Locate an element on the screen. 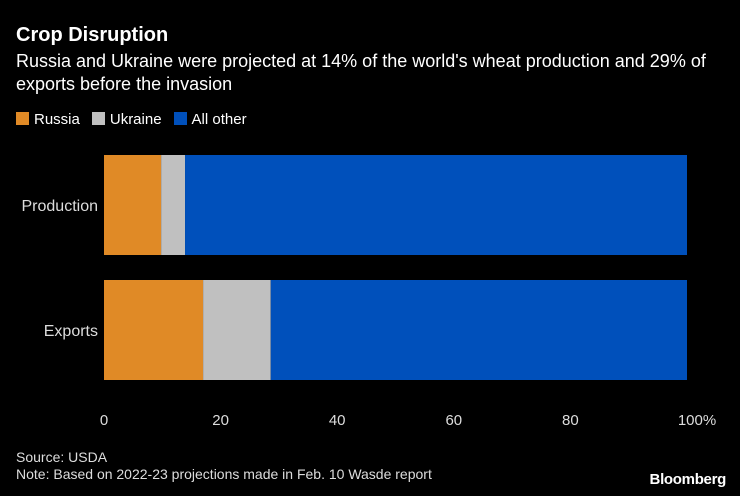 Image resolution: width=740 pixels, height=496 pixels. legend-ukraine: Ukraine is located at coordinates (126, 119).